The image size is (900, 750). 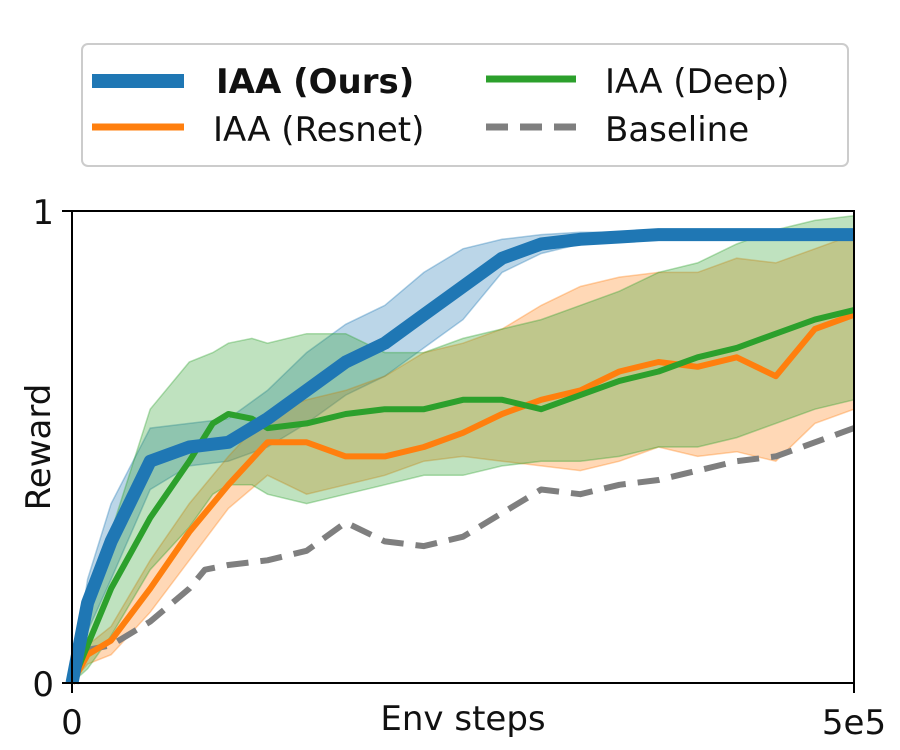 I want to click on legend-label-baseline: Baseline, so click(x=677, y=130).